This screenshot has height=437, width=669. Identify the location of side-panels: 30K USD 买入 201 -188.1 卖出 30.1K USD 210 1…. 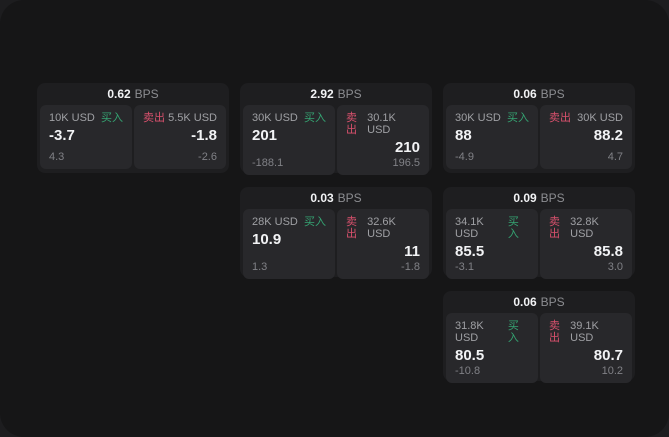
(336, 142).